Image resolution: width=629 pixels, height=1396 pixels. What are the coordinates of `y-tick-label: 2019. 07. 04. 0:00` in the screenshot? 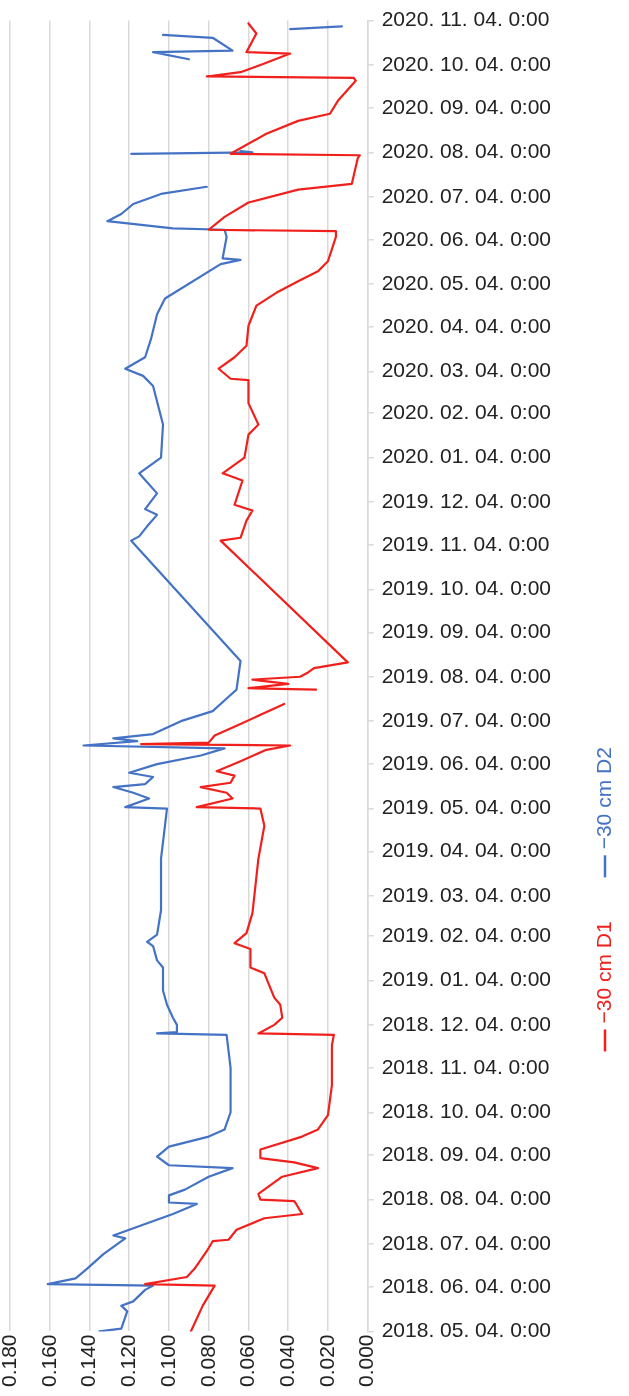 It's located at (466, 719).